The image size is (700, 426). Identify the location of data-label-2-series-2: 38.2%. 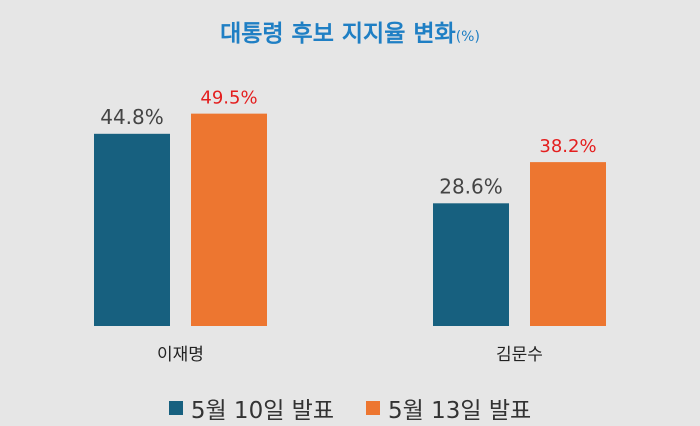
(567, 146).